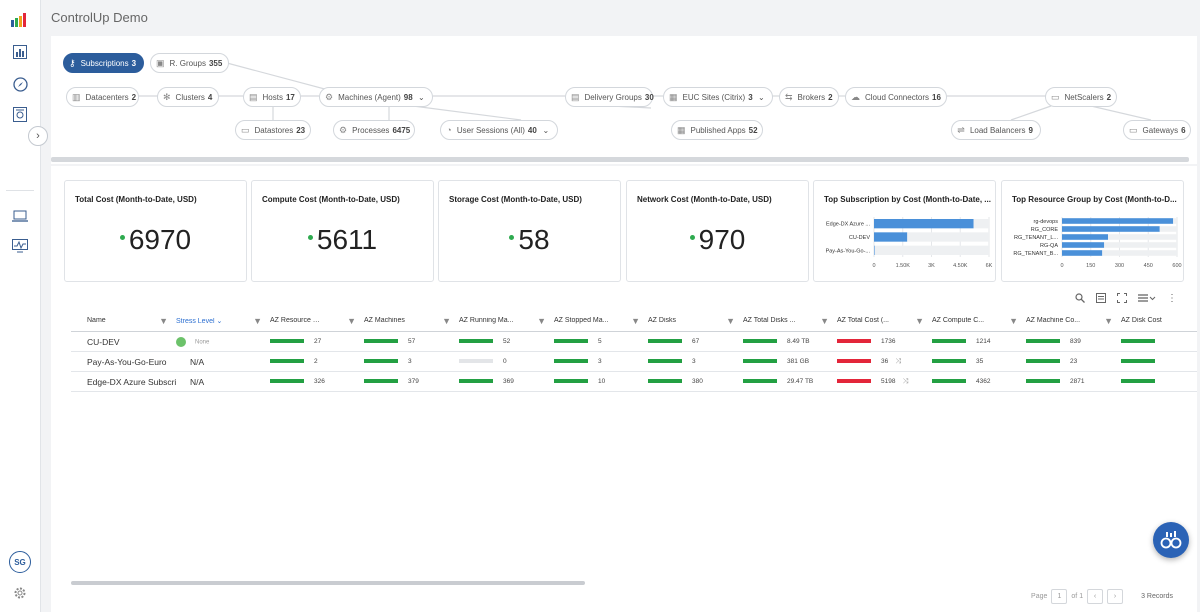 Image resolution: width=1200 pixels, height=612 pixels. I want to click on storage-cost-card: Storage Cost (Month-to-Date, USD) 58, so click(529, 231).